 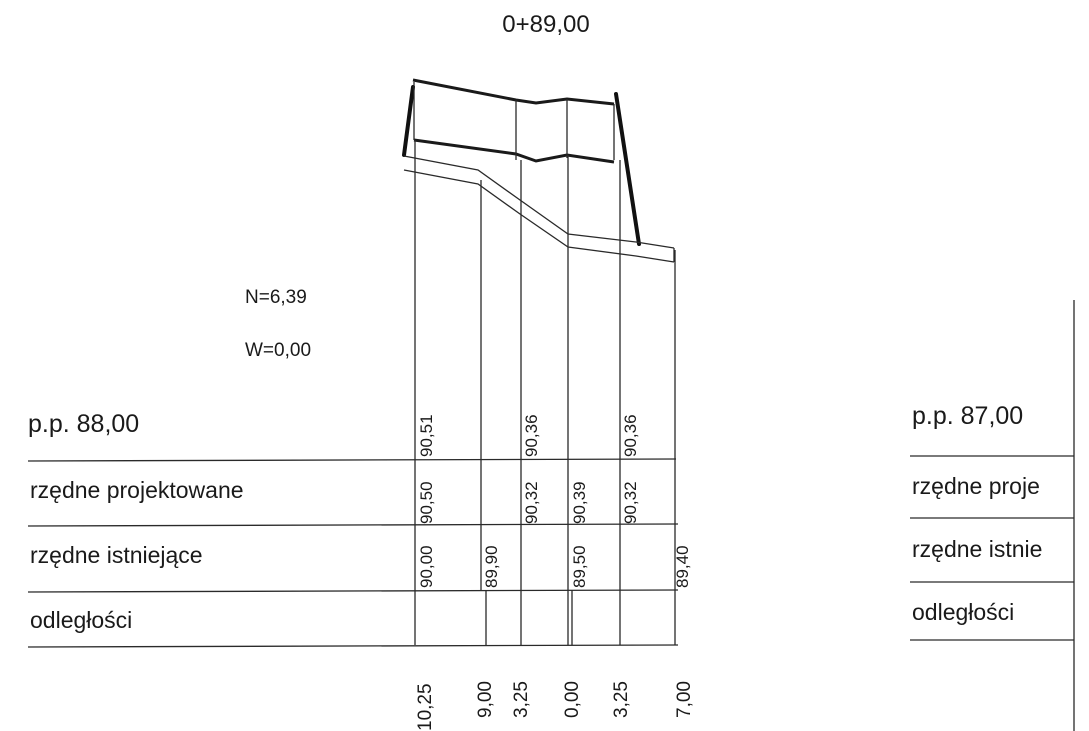 What do you see at coordinates (116, 555) in the screenshot?
I see `row-label-existing: rzędne istniejące` at bounding box center [116, 555].